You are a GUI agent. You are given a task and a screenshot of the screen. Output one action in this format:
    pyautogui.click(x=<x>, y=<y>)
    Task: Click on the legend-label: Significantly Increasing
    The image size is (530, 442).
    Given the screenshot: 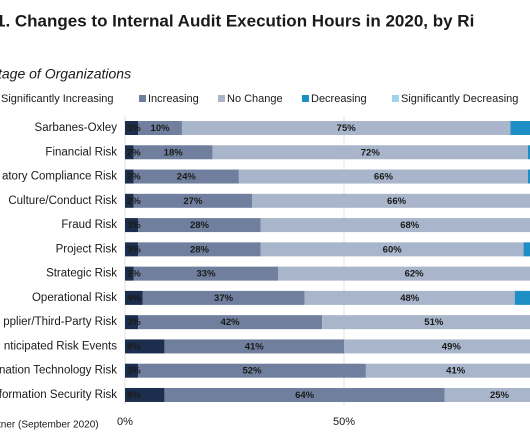 What is the action you would take?
    pyautogui.click(x=57, y=99)
    